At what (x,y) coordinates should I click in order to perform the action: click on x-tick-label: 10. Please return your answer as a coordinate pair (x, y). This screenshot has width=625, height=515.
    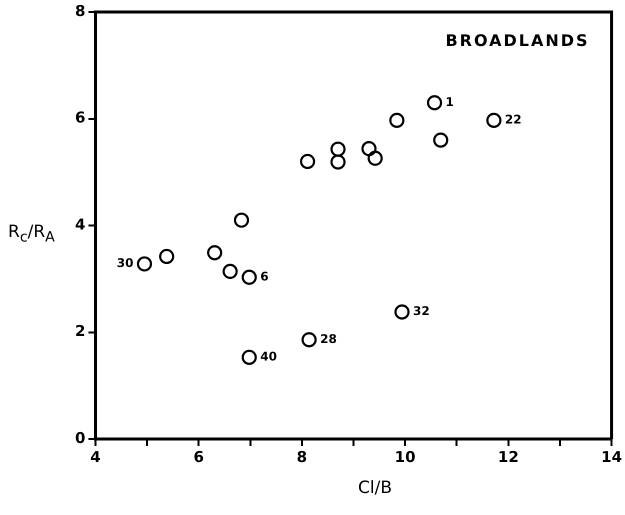
    Looking at the image, I should click on (405, 457).